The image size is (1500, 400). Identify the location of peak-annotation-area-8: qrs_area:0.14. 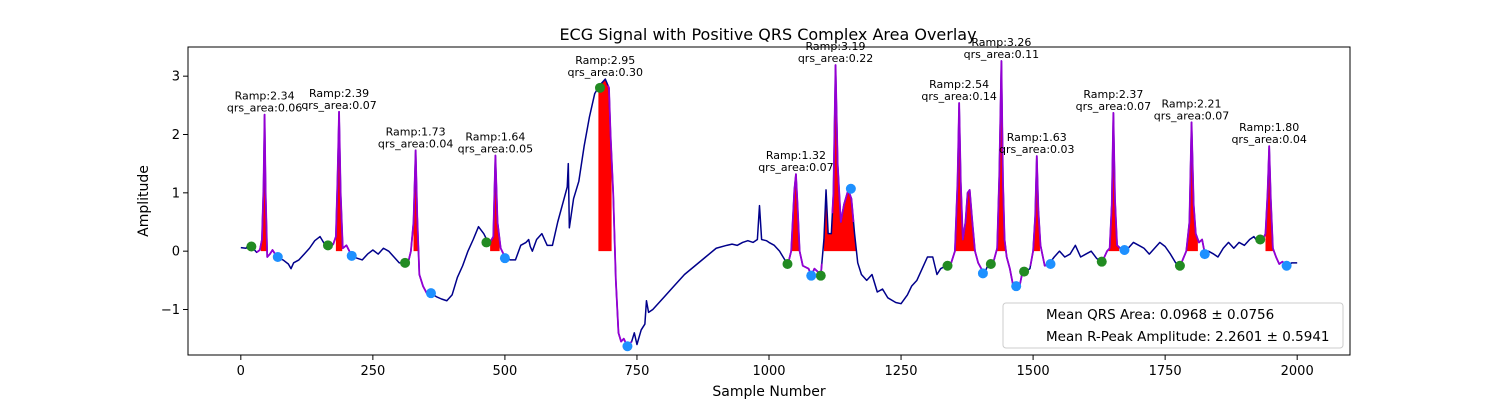
(958, 96).